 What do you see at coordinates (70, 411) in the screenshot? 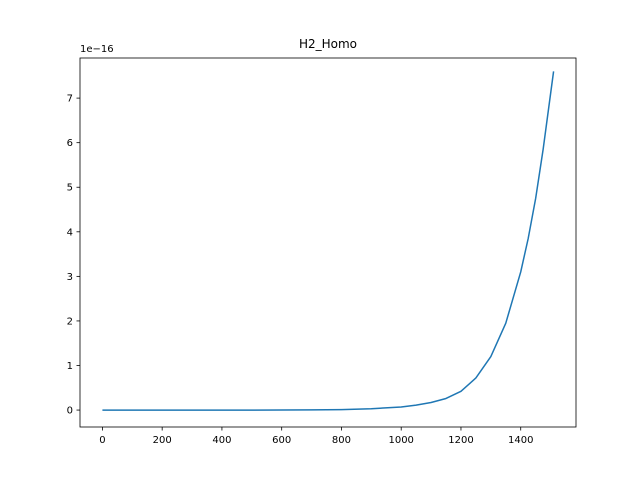
I see `y-tick-label: 0` at bounding box center [70, 411].